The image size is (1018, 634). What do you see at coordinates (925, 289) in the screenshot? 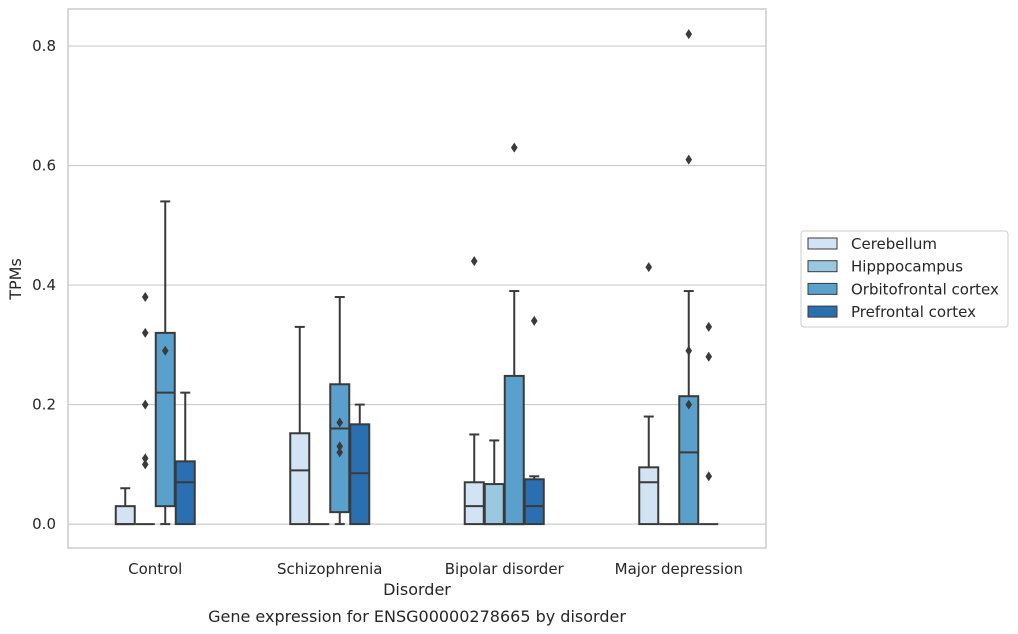
I see `legend-label: Orbitofrontal cortex` at bounding box center [925, 289].